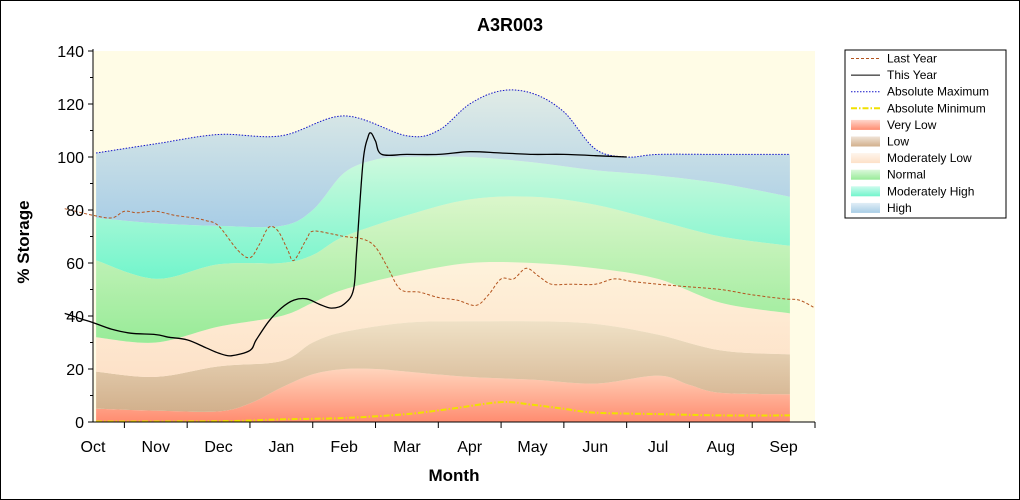 The width and height of the screenshot is (1020, 500). I want to click on x-tick-label-sep: Sep, so click(783, 447).